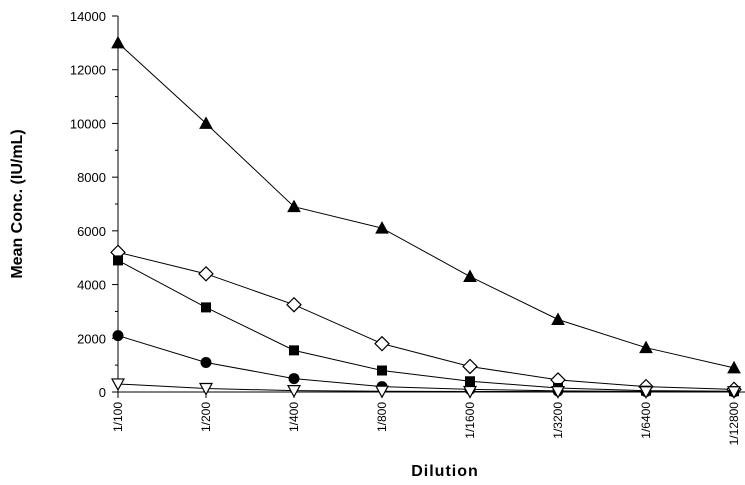 The image size is (745, 485). Describe the element at coordinates (646, 420) in the screenshot. I see `x-tick-label: 1/6400` at that location.